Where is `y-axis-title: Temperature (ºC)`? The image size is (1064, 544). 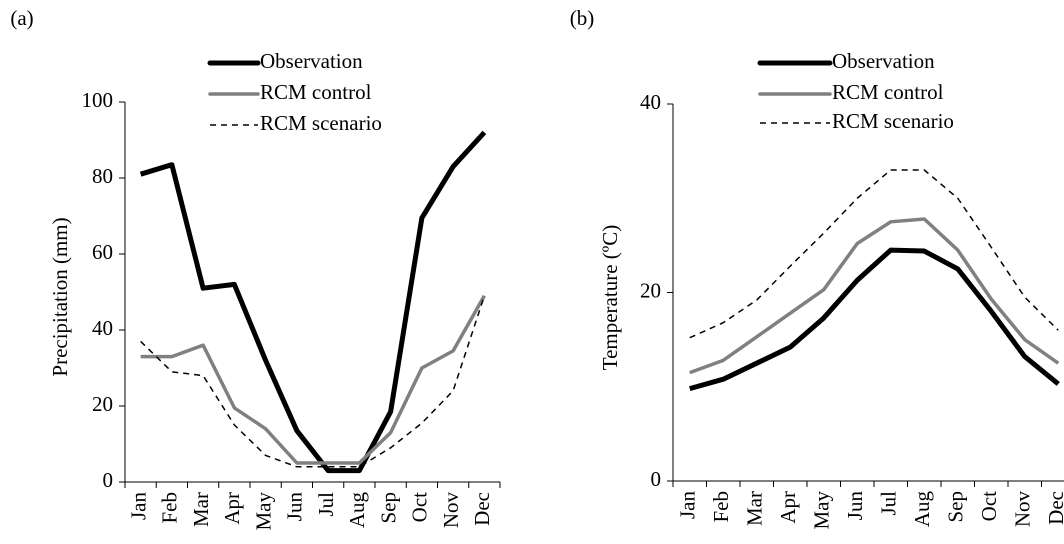
y-axis-title: Temperature (ºC) is located at coordinates (610, 298).